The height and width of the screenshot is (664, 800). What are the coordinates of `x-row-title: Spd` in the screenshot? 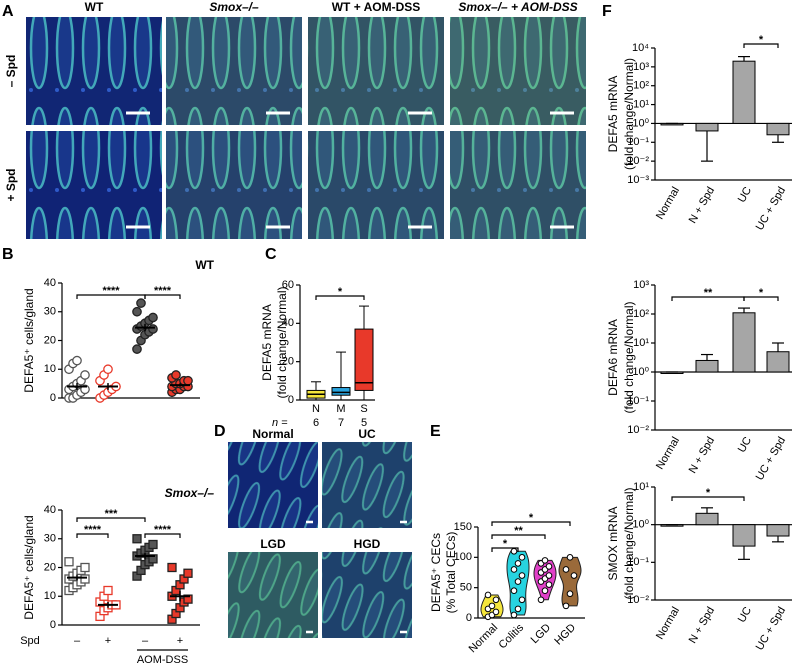 It's located at (30, 641).